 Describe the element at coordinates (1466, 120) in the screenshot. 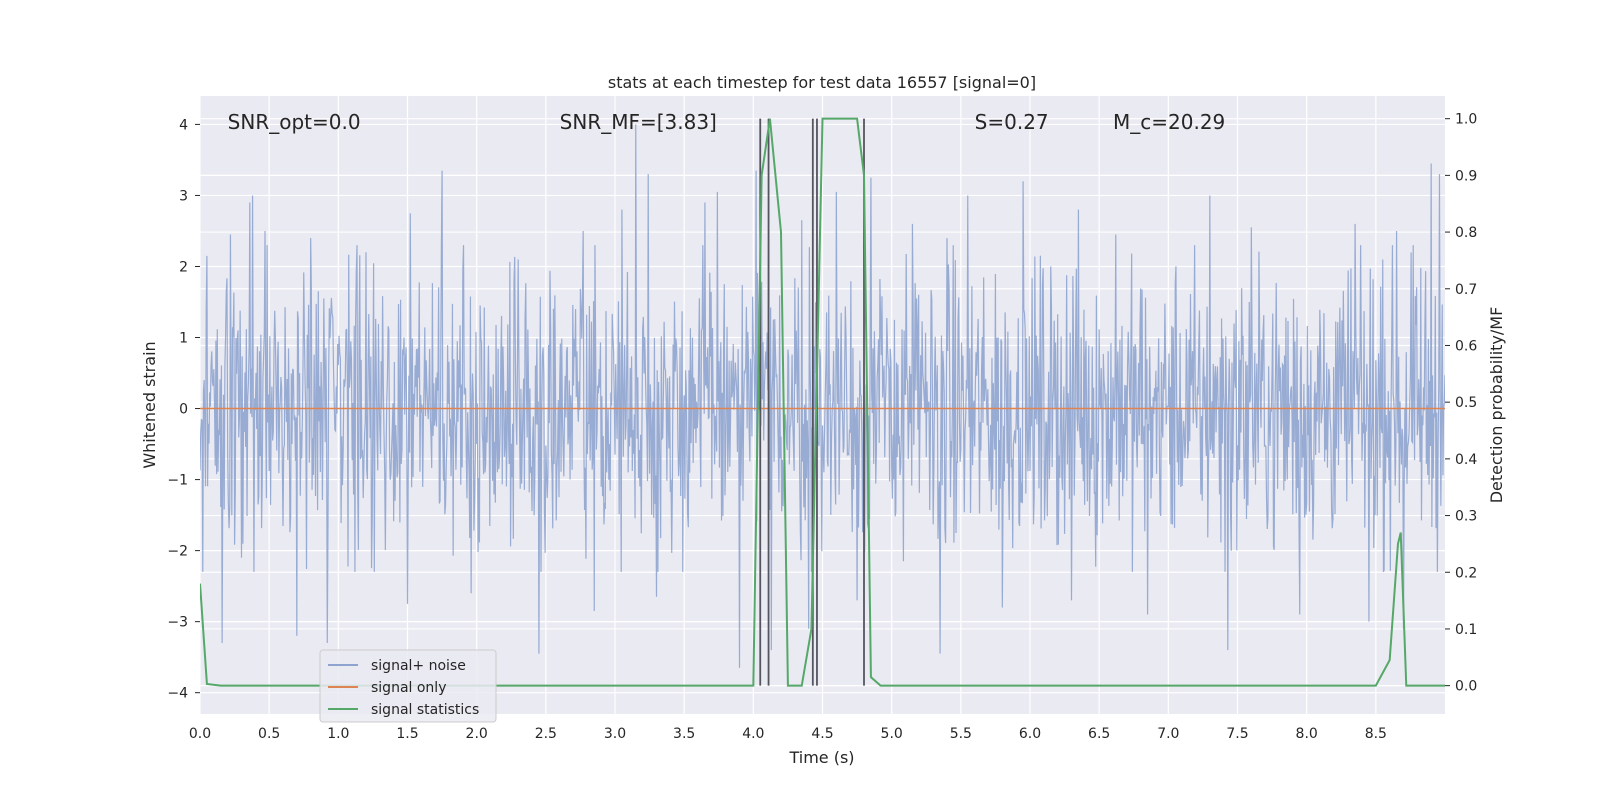

I see `y2-tick-label: 1.0` at that location.